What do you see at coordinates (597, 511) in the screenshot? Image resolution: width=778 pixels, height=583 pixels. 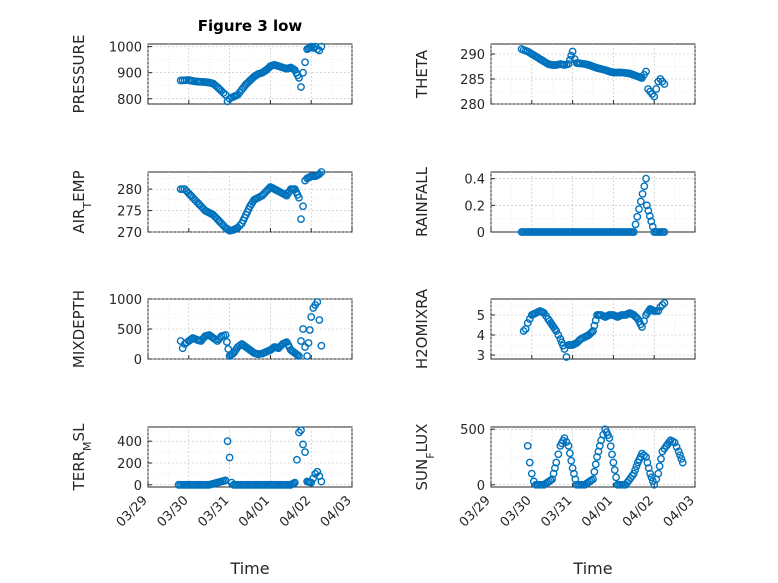 I see `x-tick-label: 04/01` at bounding box center [597, 511].